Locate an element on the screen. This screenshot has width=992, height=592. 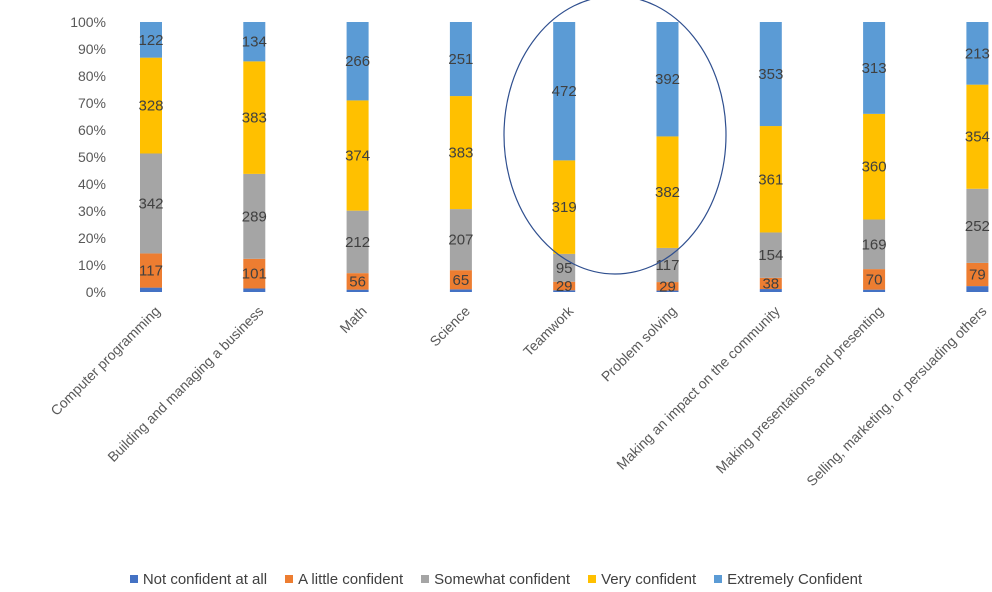
data-label: 154 is located at coordinates (770, 255).